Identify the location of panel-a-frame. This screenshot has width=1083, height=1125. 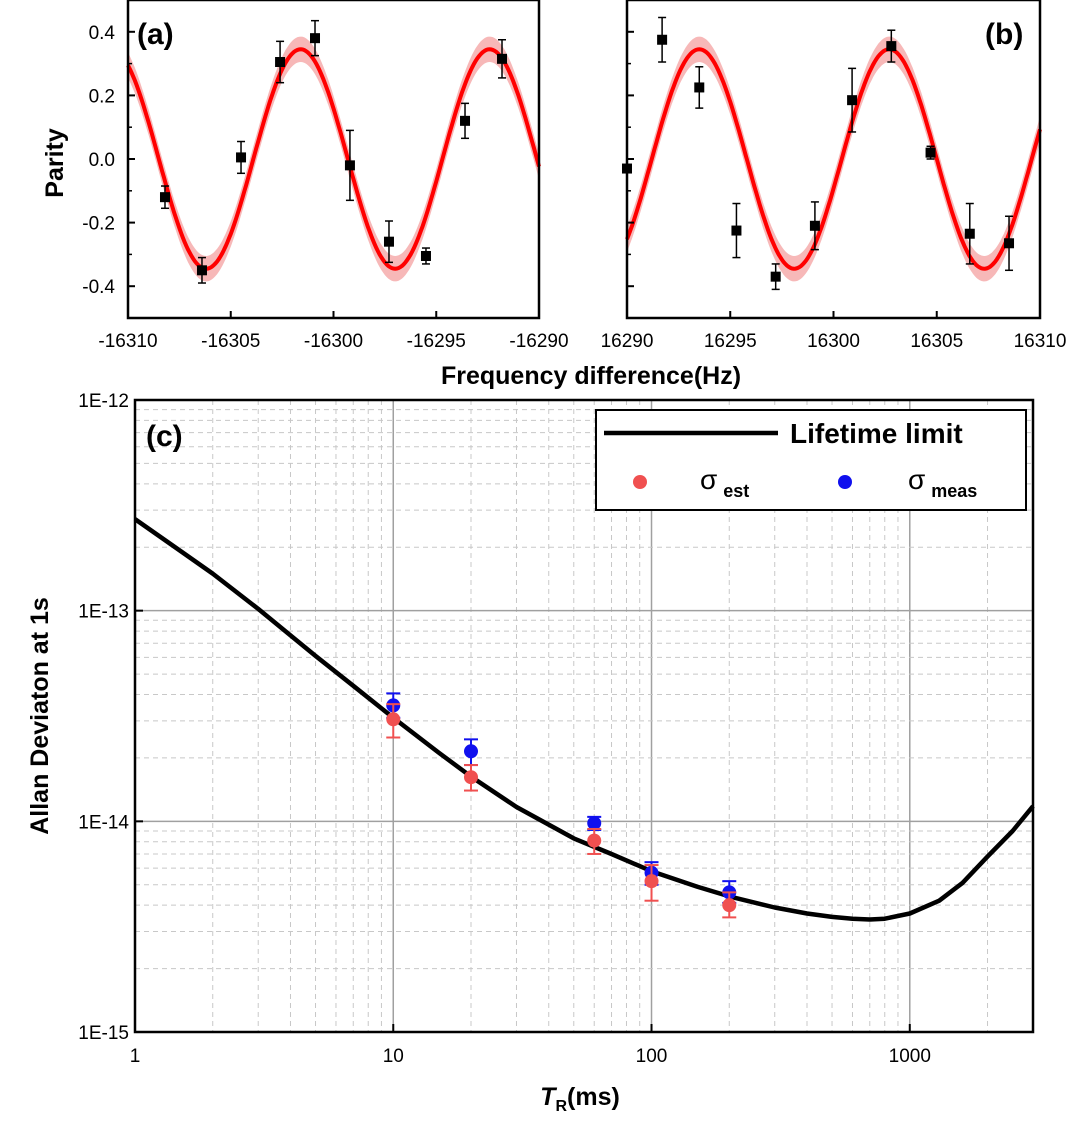
(333, 160).